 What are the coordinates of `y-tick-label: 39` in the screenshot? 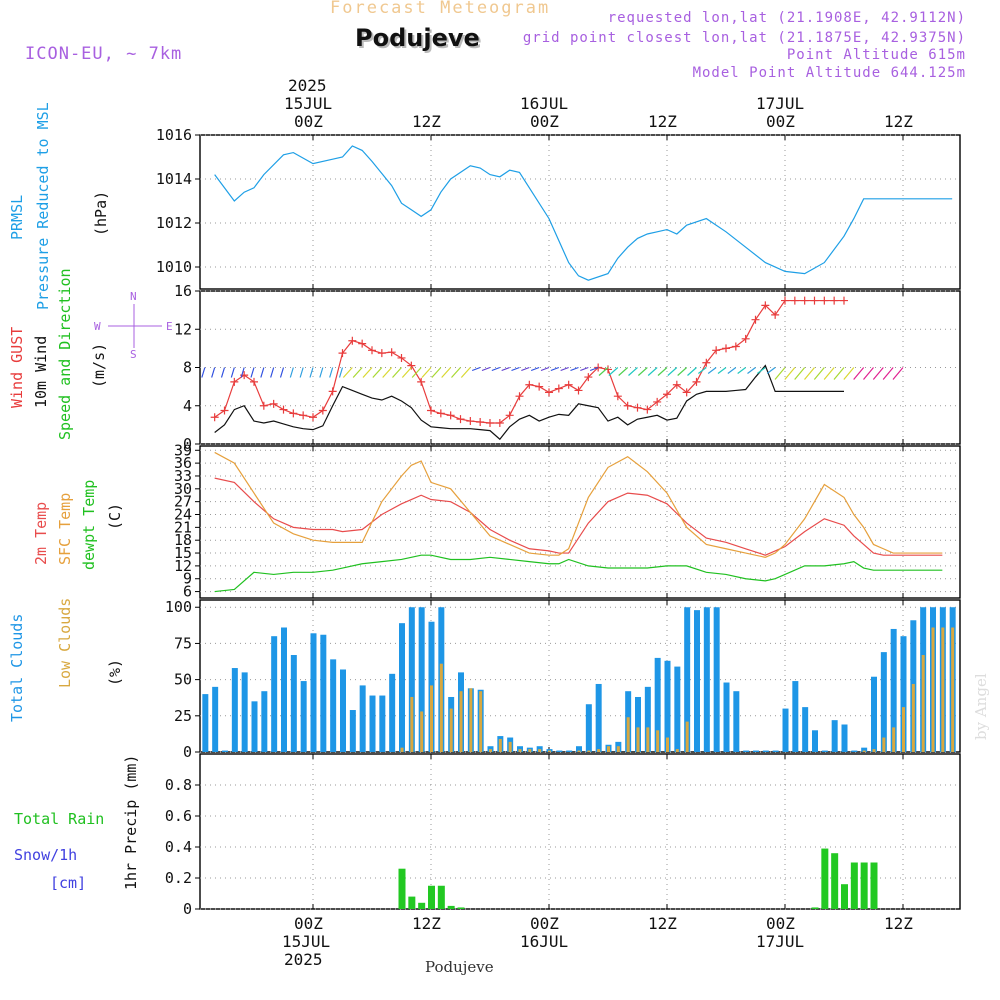 It's located at (183, 450).